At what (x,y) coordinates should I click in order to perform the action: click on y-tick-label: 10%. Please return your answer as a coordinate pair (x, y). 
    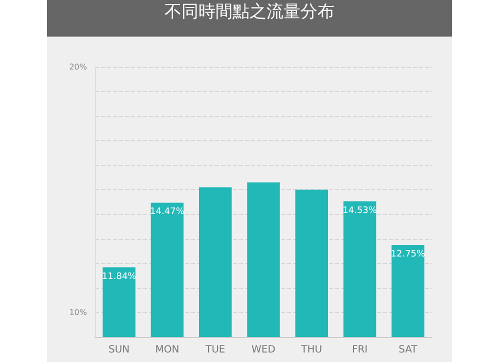
    Looking at the image, I should click on (78, 312).